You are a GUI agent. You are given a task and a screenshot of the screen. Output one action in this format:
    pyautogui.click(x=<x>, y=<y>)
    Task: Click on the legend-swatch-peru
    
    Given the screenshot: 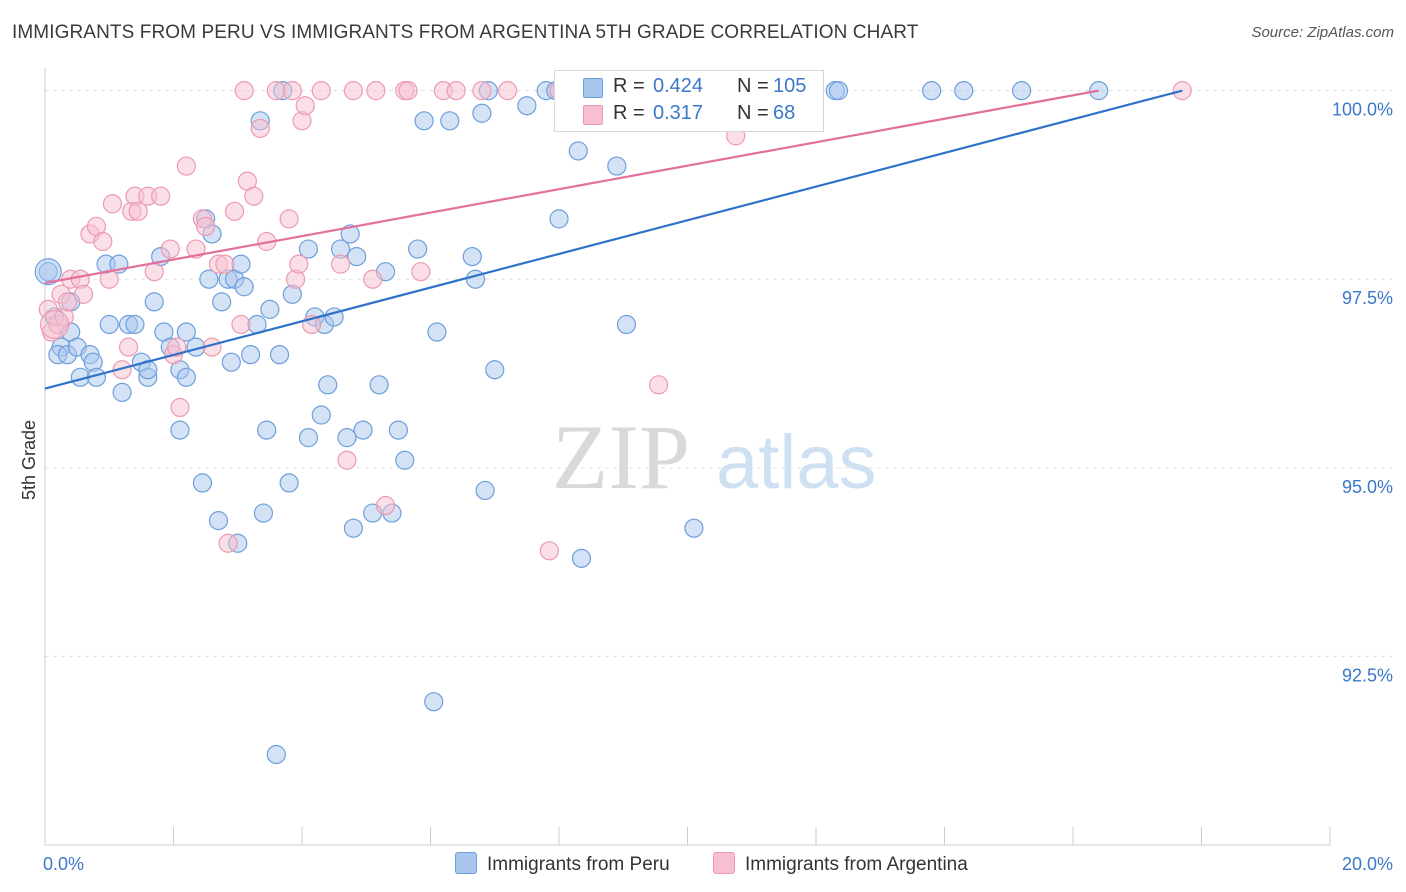 What is the action you would take?
    pyautogui.click(x=593, y=88)
    